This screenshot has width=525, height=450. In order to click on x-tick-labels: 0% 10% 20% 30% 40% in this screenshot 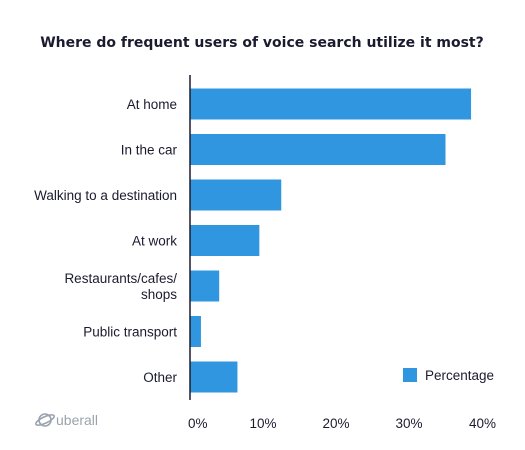, I will do `click(342, 423)`.